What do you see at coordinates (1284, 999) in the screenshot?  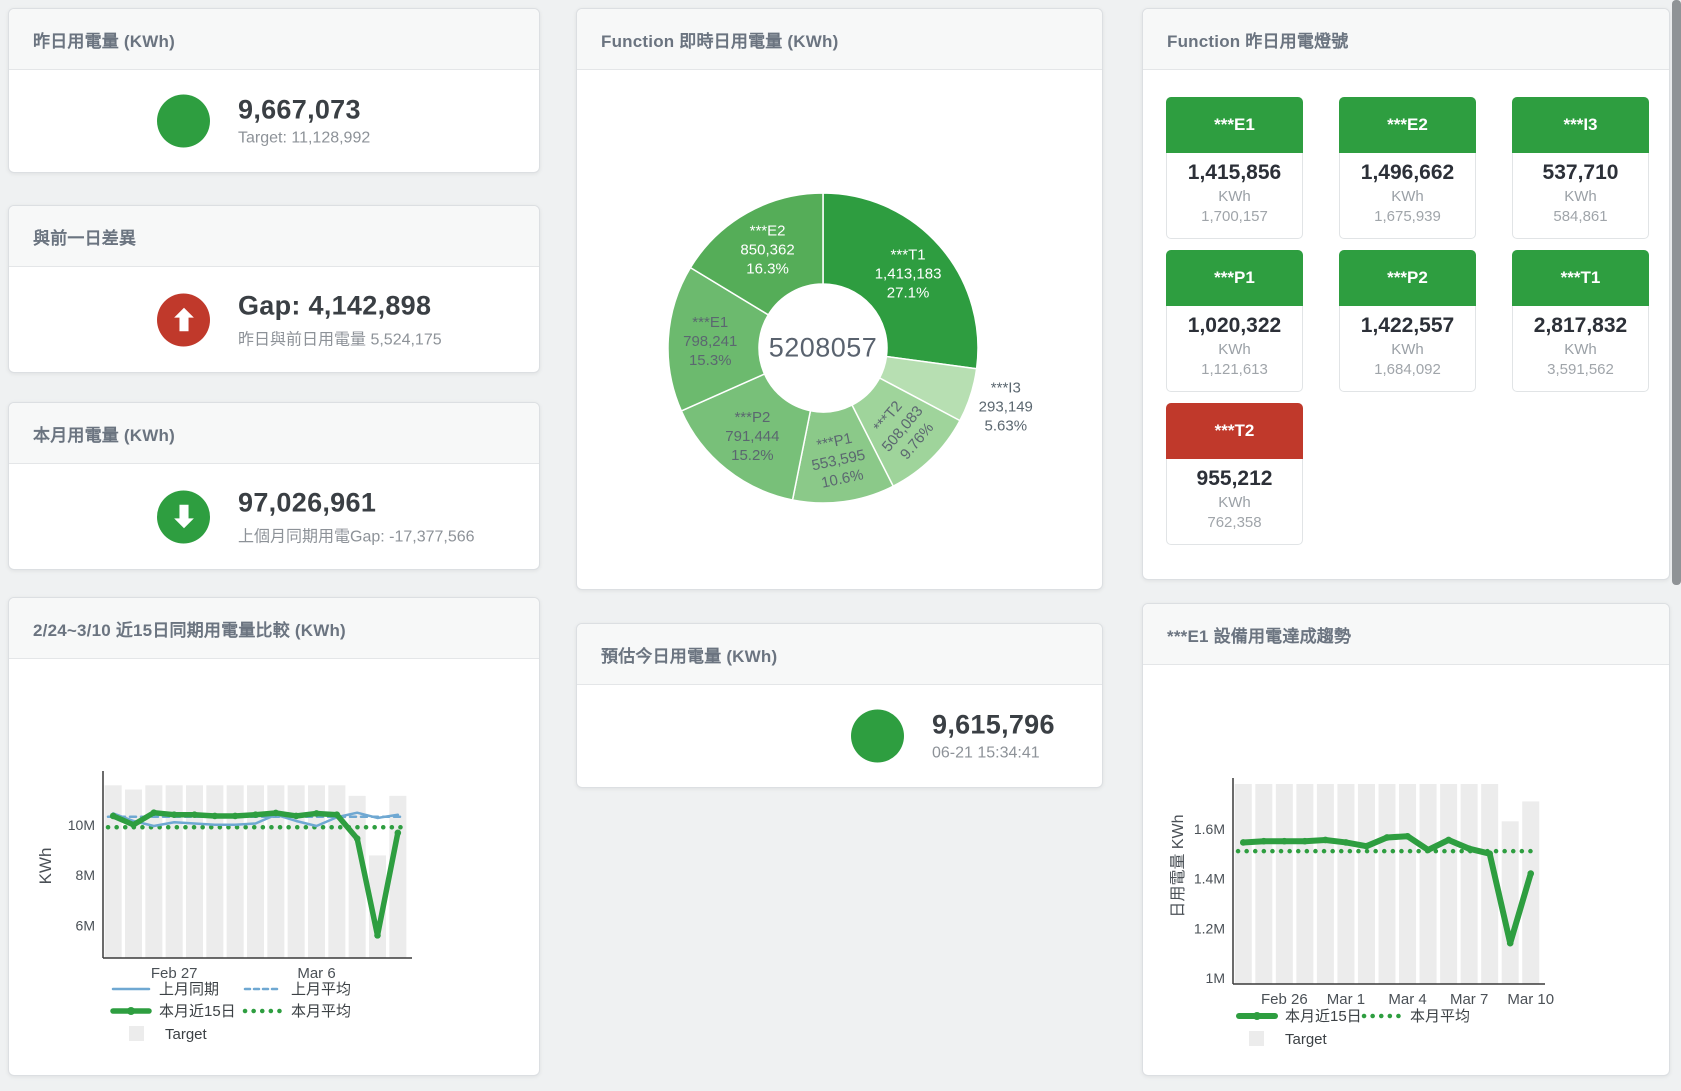 I see `x-tick-label: Feb 26` at bounding box center [1284, 999].